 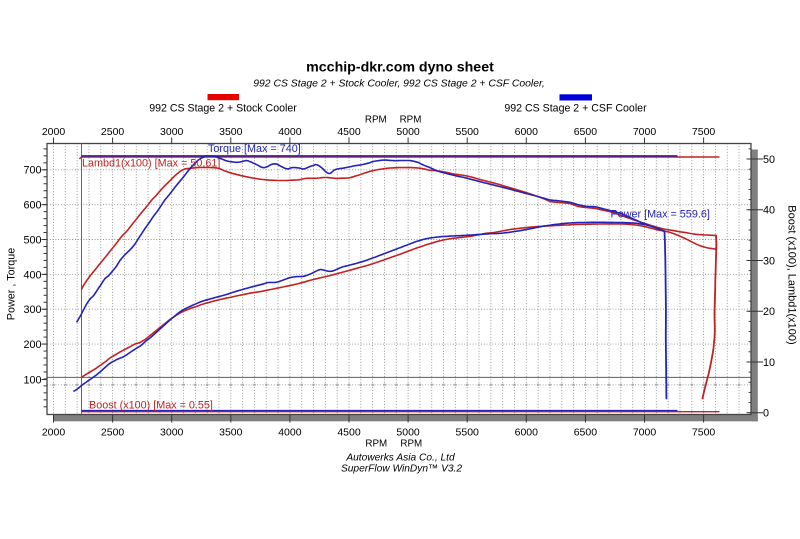 What do you see at coordinates (400, 68) in the screenshot?
I see `svg-text: mcchip-dkr.com dyno sheet` at bounding box center [400, 68].